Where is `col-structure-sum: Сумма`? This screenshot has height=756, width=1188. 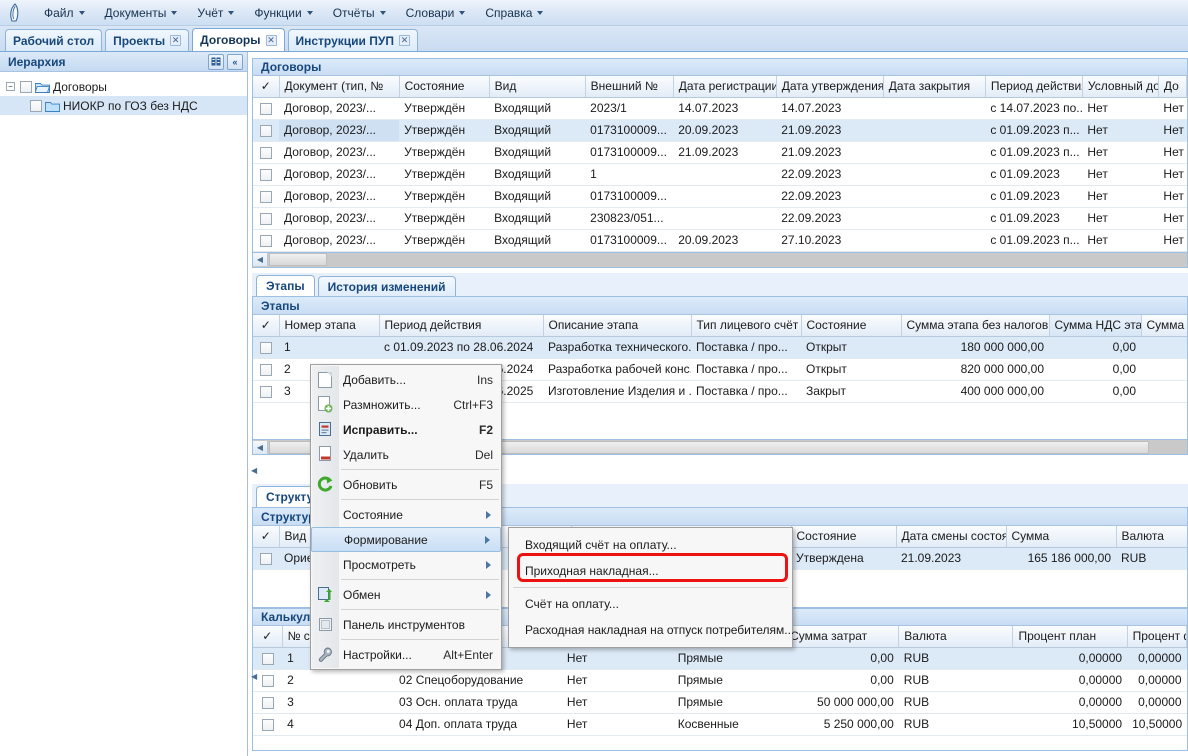 col-structure-sum: Сумма is located at coordinates (1061, 537).